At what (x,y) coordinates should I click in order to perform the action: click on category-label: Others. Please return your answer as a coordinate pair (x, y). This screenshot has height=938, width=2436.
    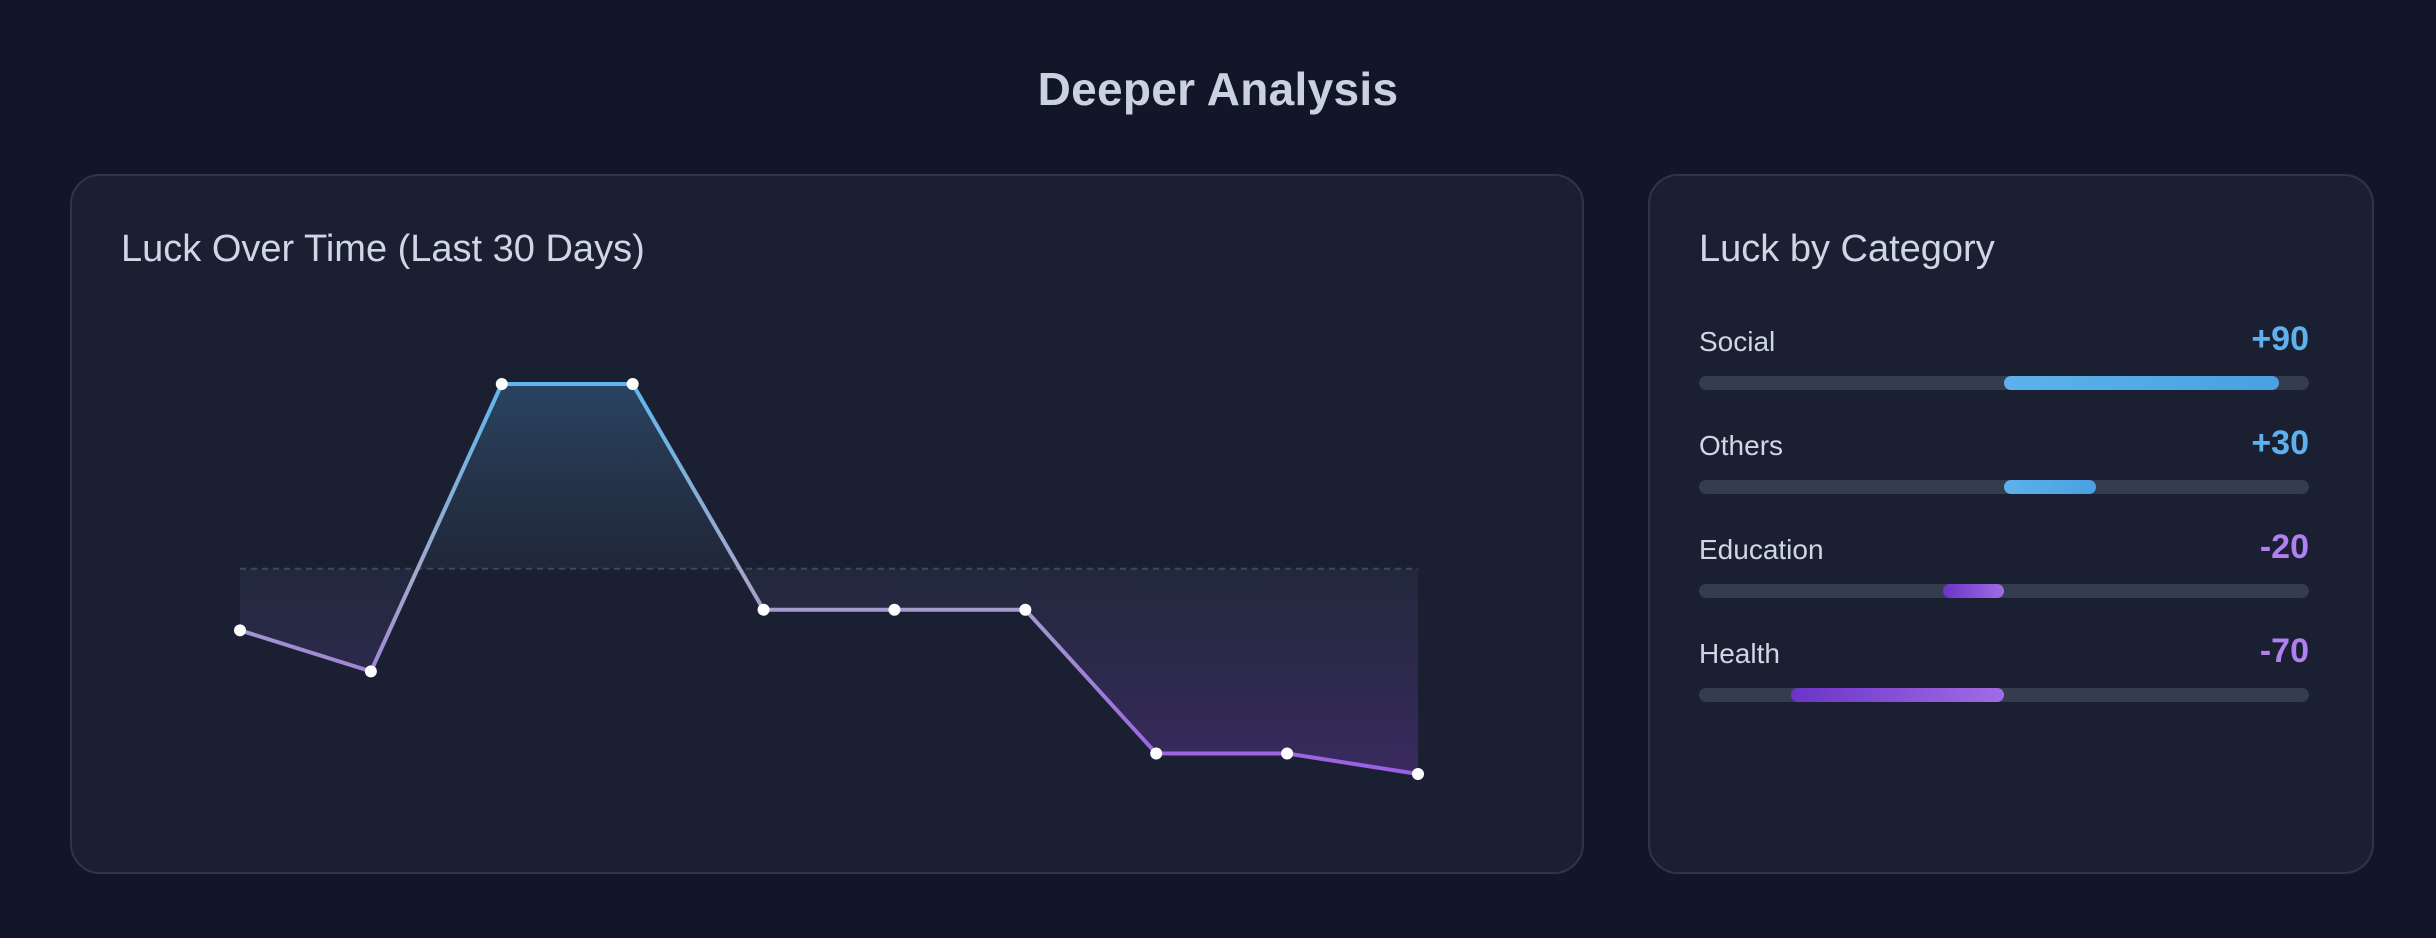
    Looking at the image, I should click on (1741, 445).